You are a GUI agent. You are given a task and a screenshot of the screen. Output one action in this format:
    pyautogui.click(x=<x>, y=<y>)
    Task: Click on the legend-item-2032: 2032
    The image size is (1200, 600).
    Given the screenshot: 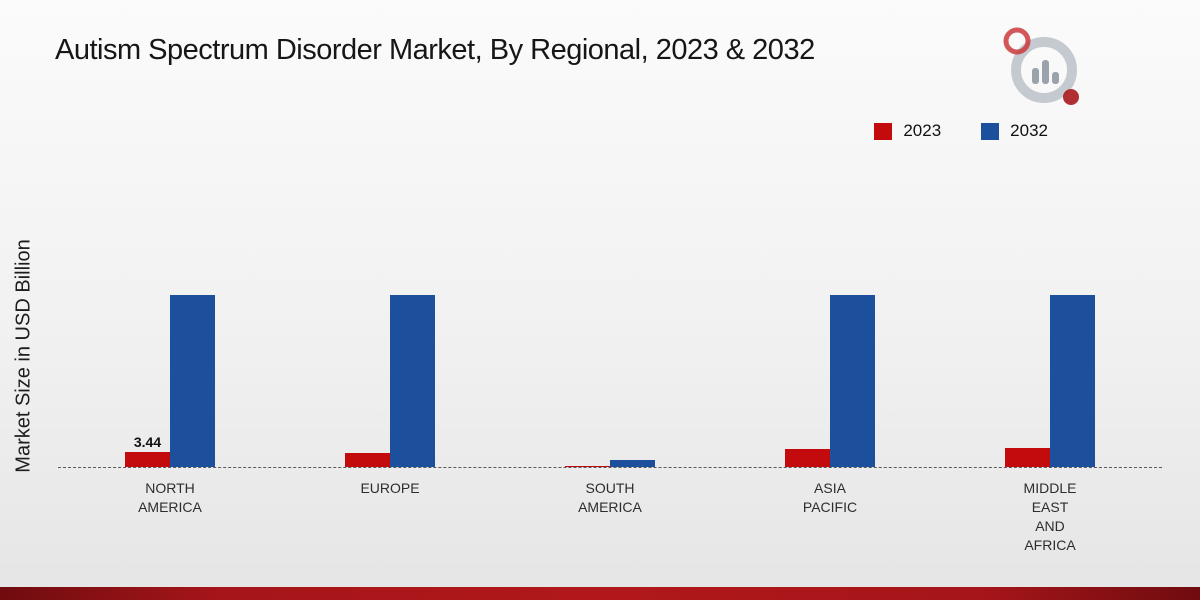 What is the action you would take?
    pyautogui.click(x=1014, y=131)
    